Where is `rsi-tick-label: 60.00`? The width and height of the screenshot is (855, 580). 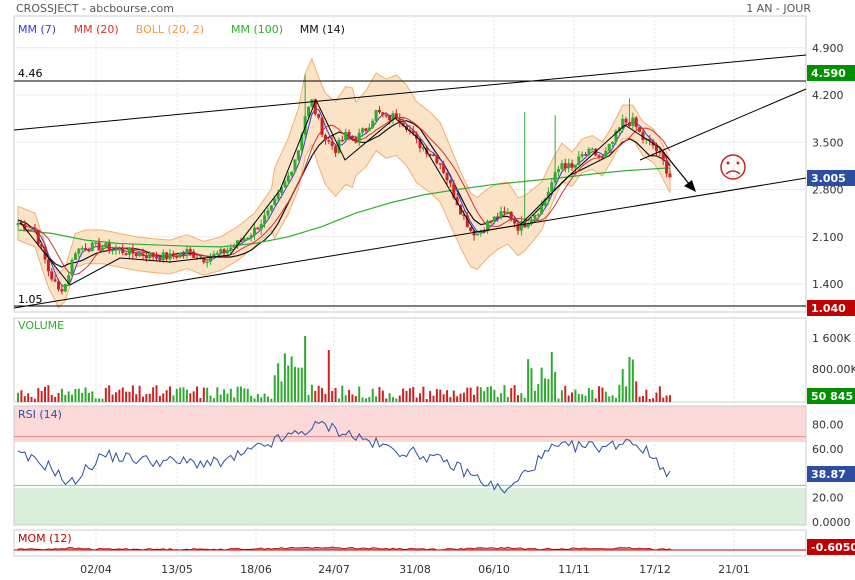
rsi-tick-label: 60.00 is located at coordinates (828, 449).